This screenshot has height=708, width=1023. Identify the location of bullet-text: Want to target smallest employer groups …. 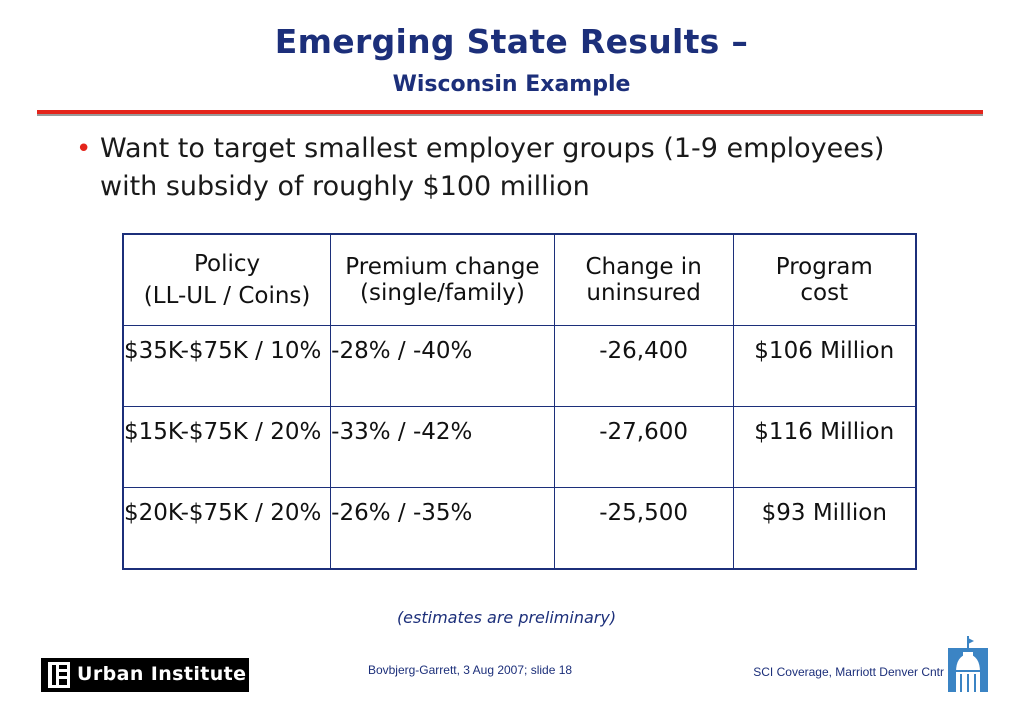
(492, 167).